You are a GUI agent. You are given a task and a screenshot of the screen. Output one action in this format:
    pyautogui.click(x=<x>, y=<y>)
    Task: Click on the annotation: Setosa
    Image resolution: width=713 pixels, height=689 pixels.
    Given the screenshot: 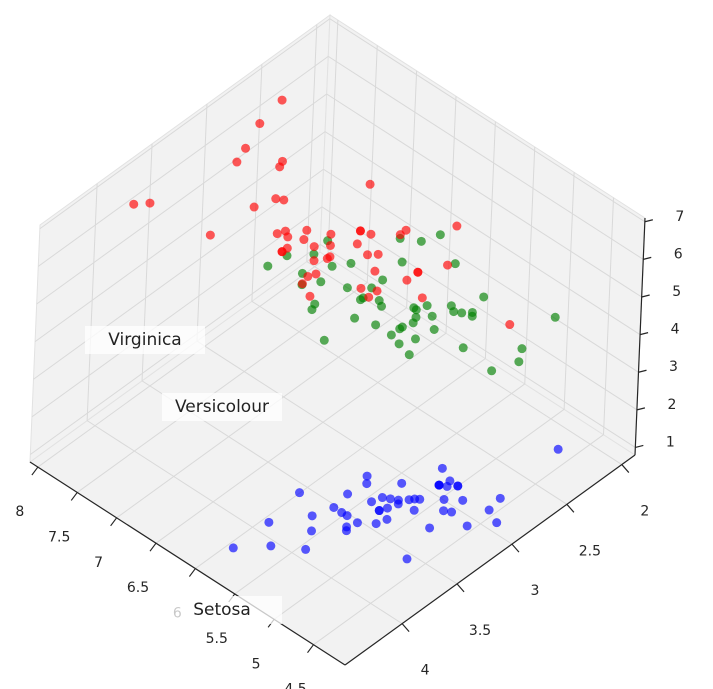 What is the action you would take?
    pyautogui.click(x=222, y=610)
    